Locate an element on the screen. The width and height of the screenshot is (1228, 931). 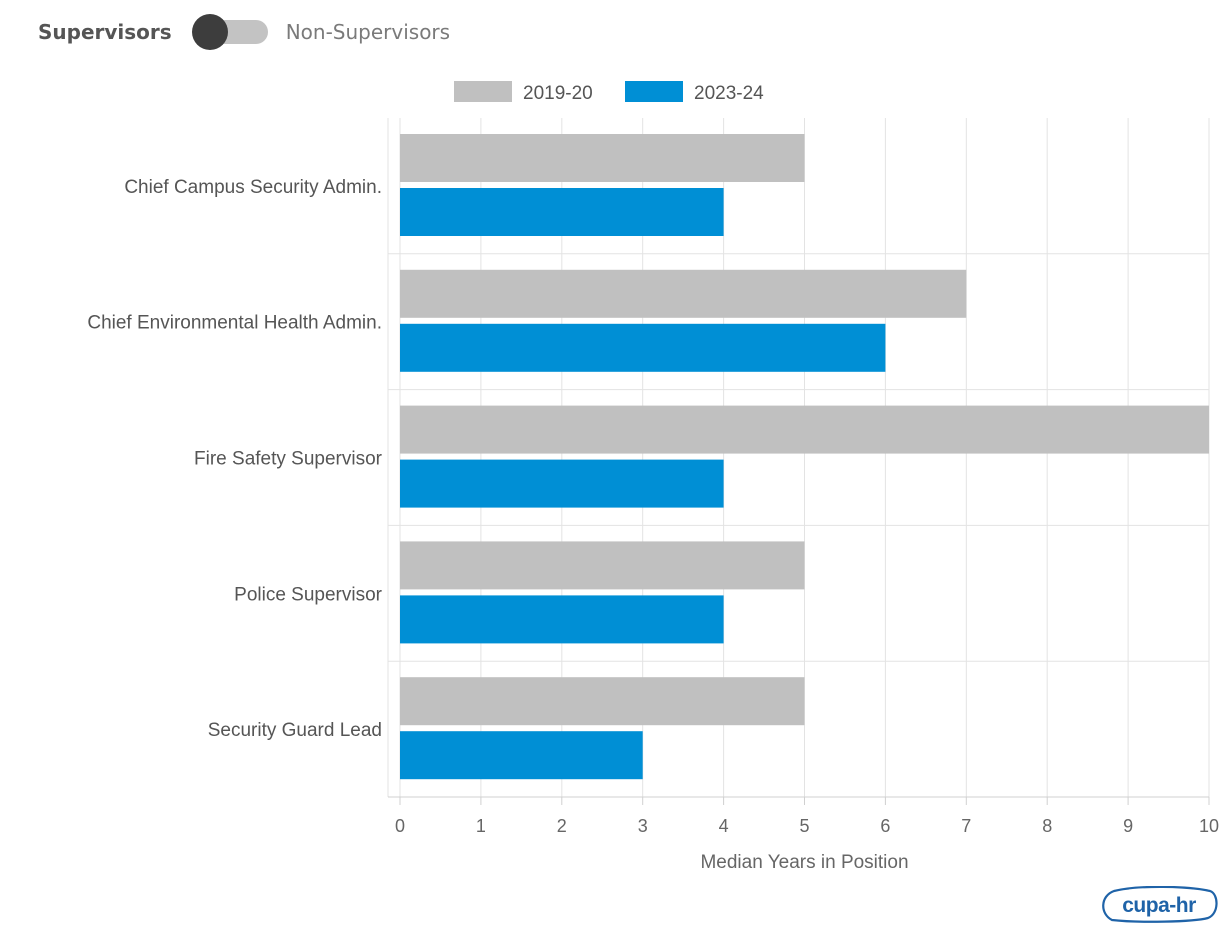
legend-label: 2023-24 is located at coordinates (729, 93).